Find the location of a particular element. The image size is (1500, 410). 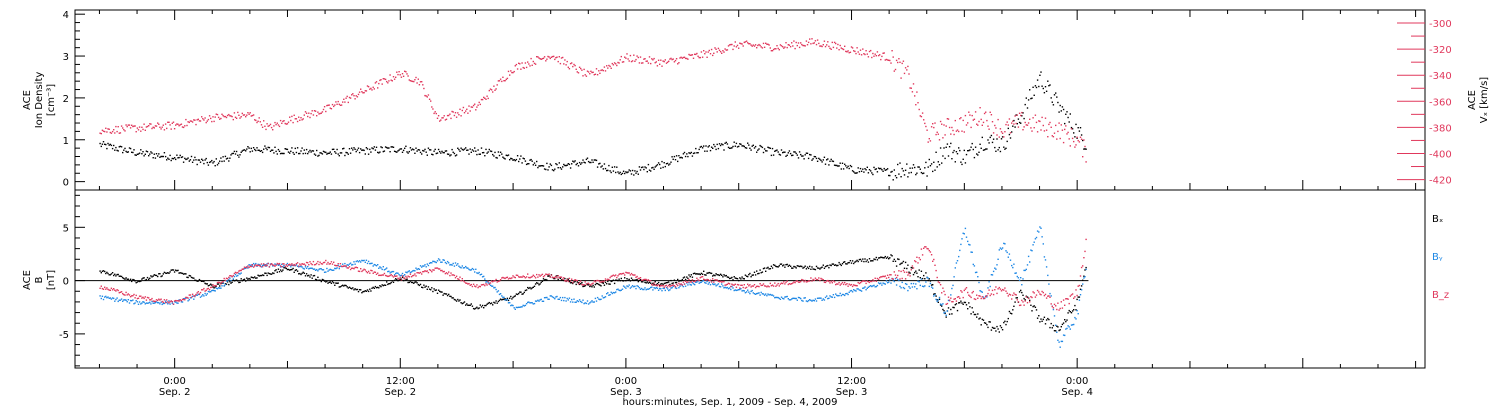

legend-bz: B_z is located at coordinates (1440, 295).